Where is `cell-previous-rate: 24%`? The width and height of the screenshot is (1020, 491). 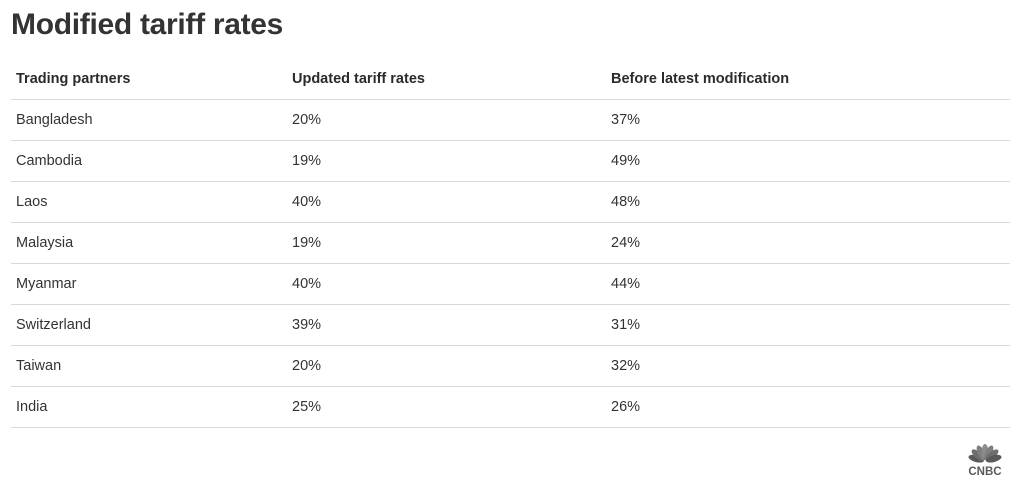 cell-previous-rate: 24% is located at coordinates (626, 243).